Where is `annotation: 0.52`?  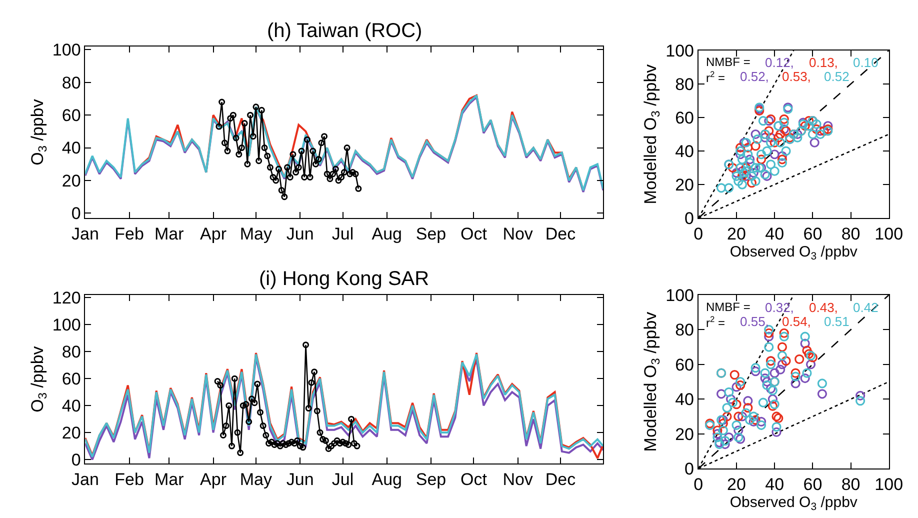 annotation: 0.52 is located at coordinates (837, 76).